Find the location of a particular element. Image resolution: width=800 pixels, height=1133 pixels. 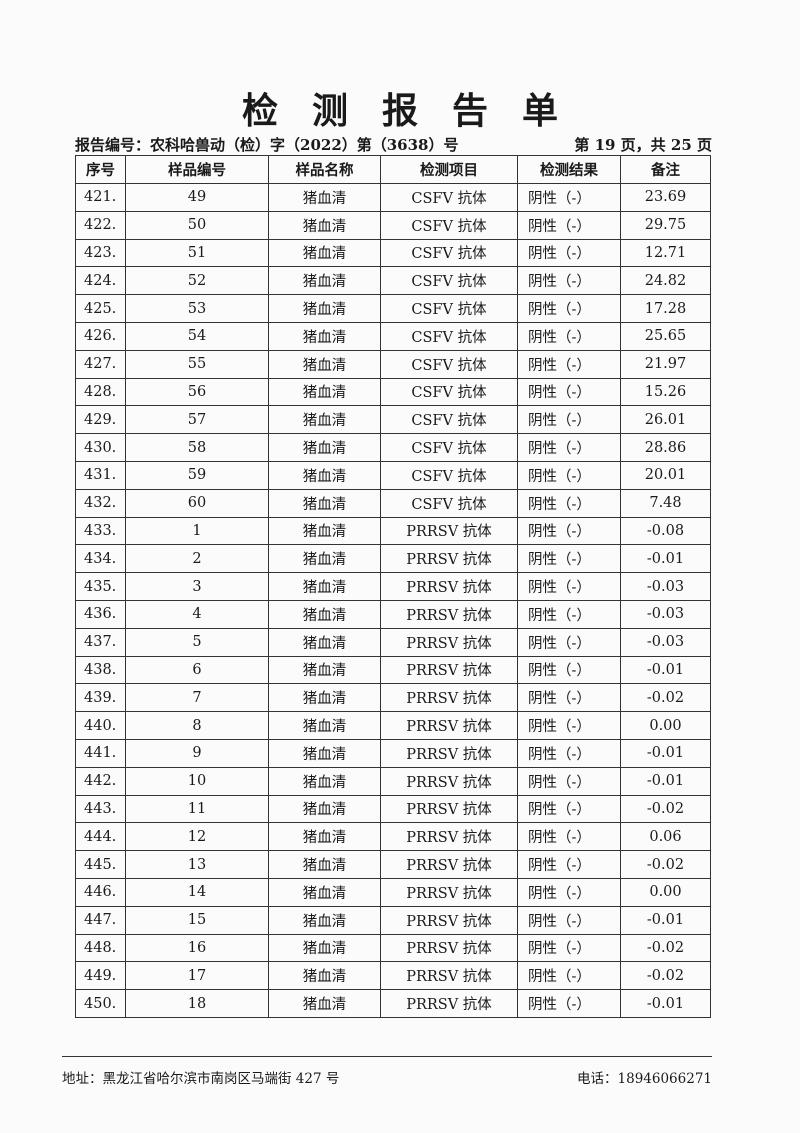

table-row: 446. 14 猪血清 PRRSV 抗体 阴性（-） 0.00 is located at coordinates (393, 892).